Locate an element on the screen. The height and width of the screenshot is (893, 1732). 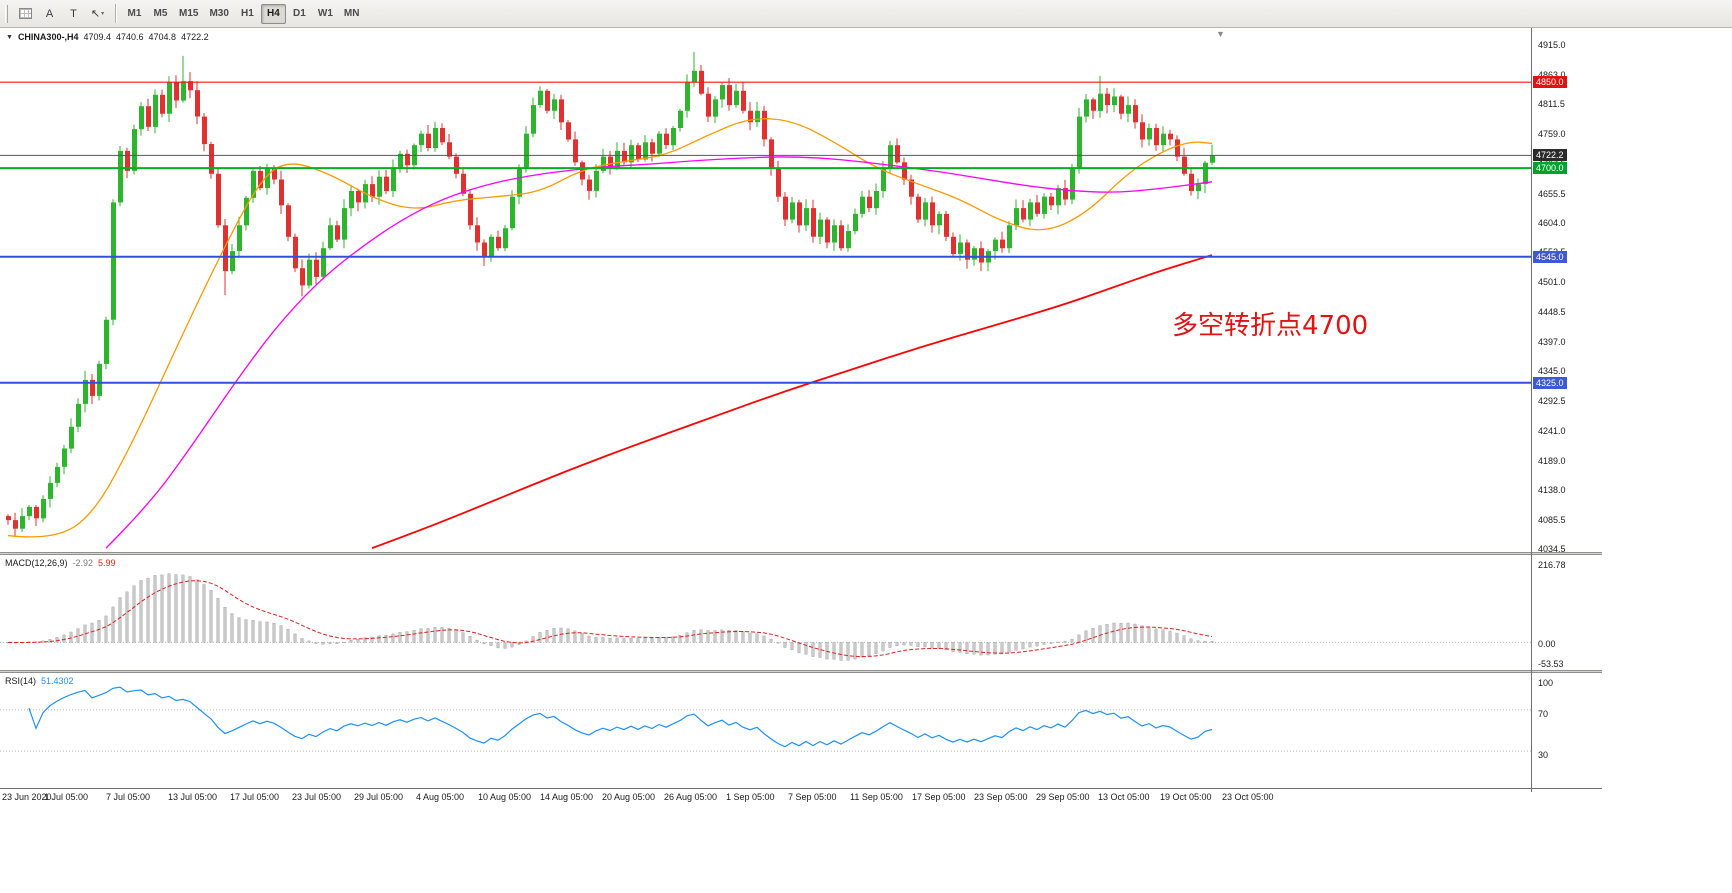
ohlc-open: 4709.4 is located at coordinates (97, 37).